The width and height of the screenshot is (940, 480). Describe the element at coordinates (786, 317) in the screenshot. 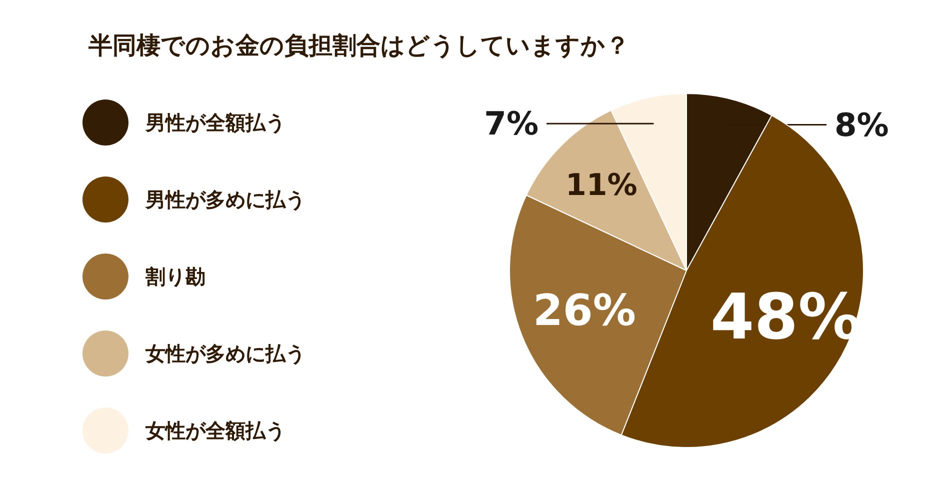

I see `data-label: 48%` at that location.